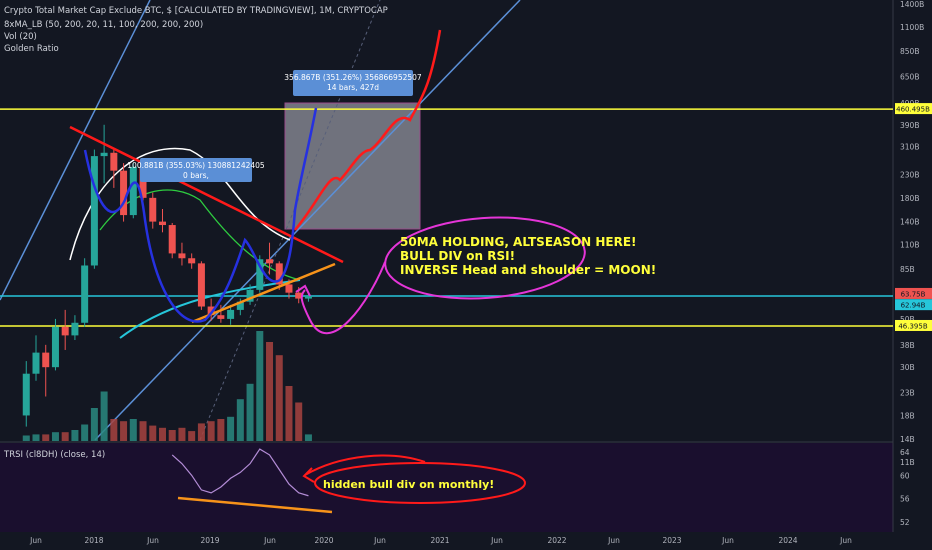  I want to click on price-tag-2: 62.94B, so click(913, 305).